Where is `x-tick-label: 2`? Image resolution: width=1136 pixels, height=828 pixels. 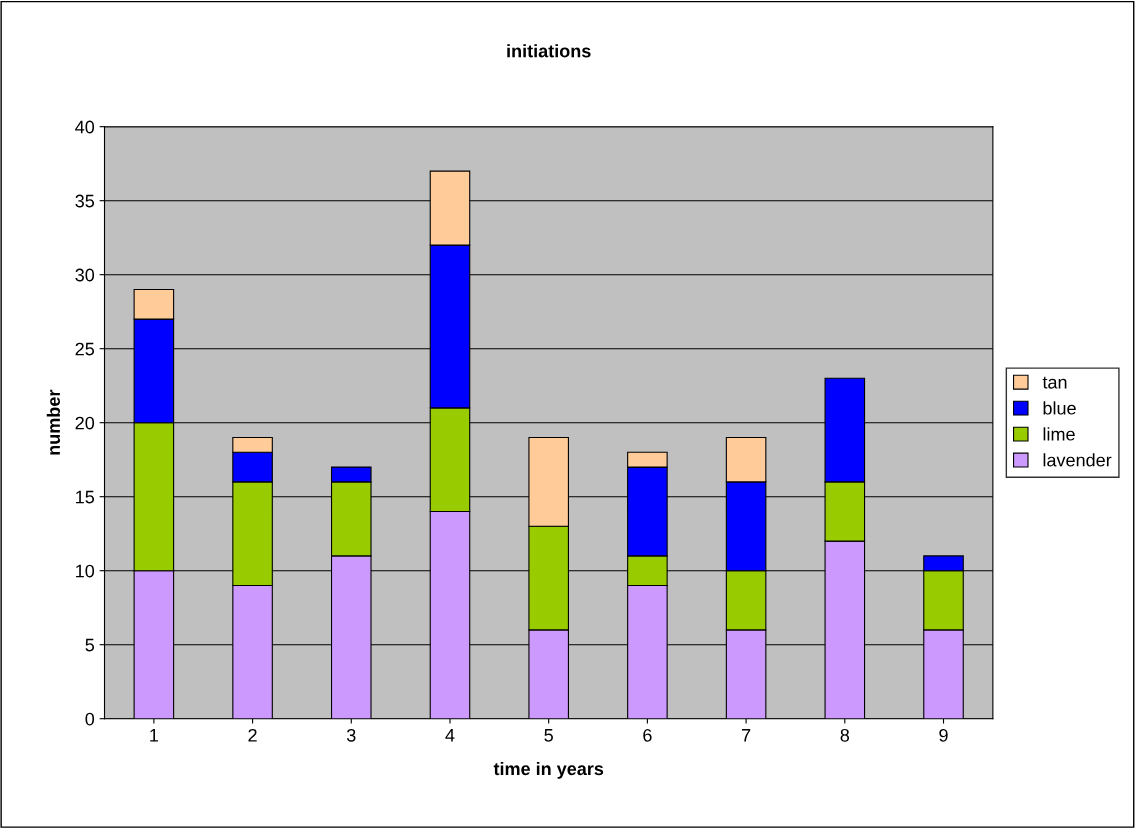
x-tick-label: 2 is located at coordinates (252, 735).